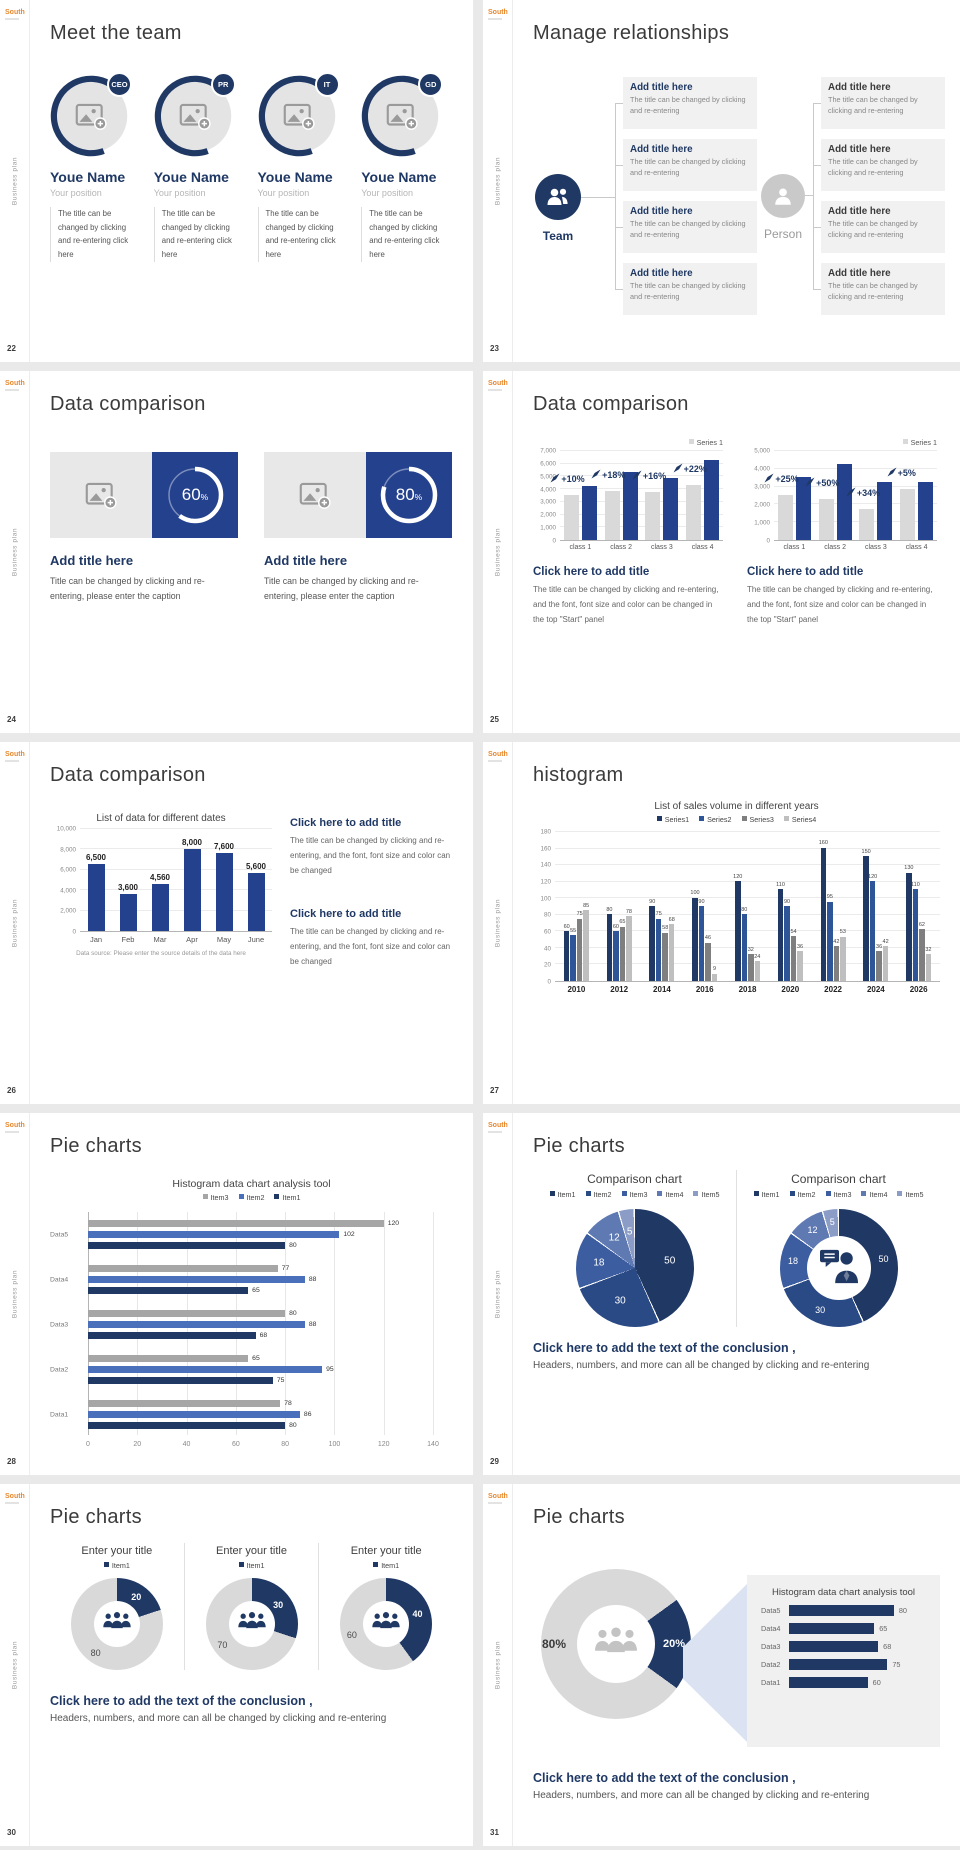  I want to click on row-label: Data1, so click(771, 1682).